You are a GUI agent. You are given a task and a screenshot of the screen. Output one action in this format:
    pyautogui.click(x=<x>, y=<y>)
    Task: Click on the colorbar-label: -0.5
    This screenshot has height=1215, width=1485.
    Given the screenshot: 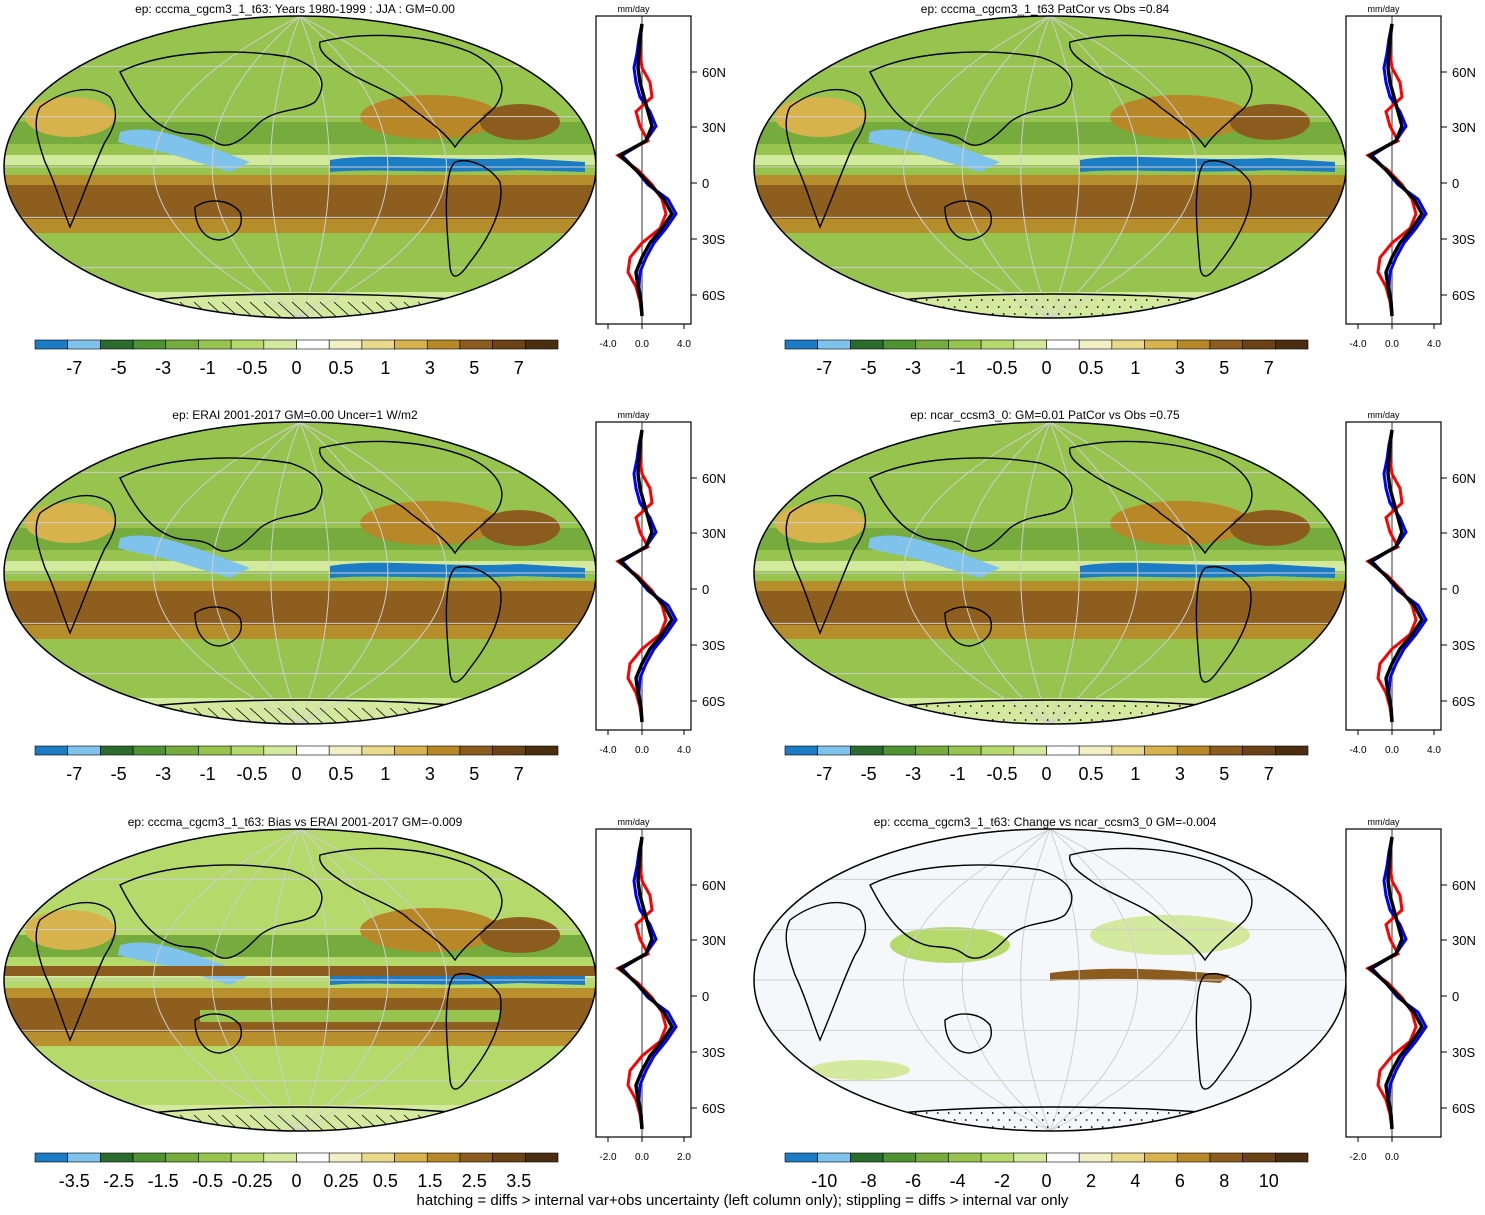 What is the action you would take?
    pyautogui.click(x=252, y=368)
    